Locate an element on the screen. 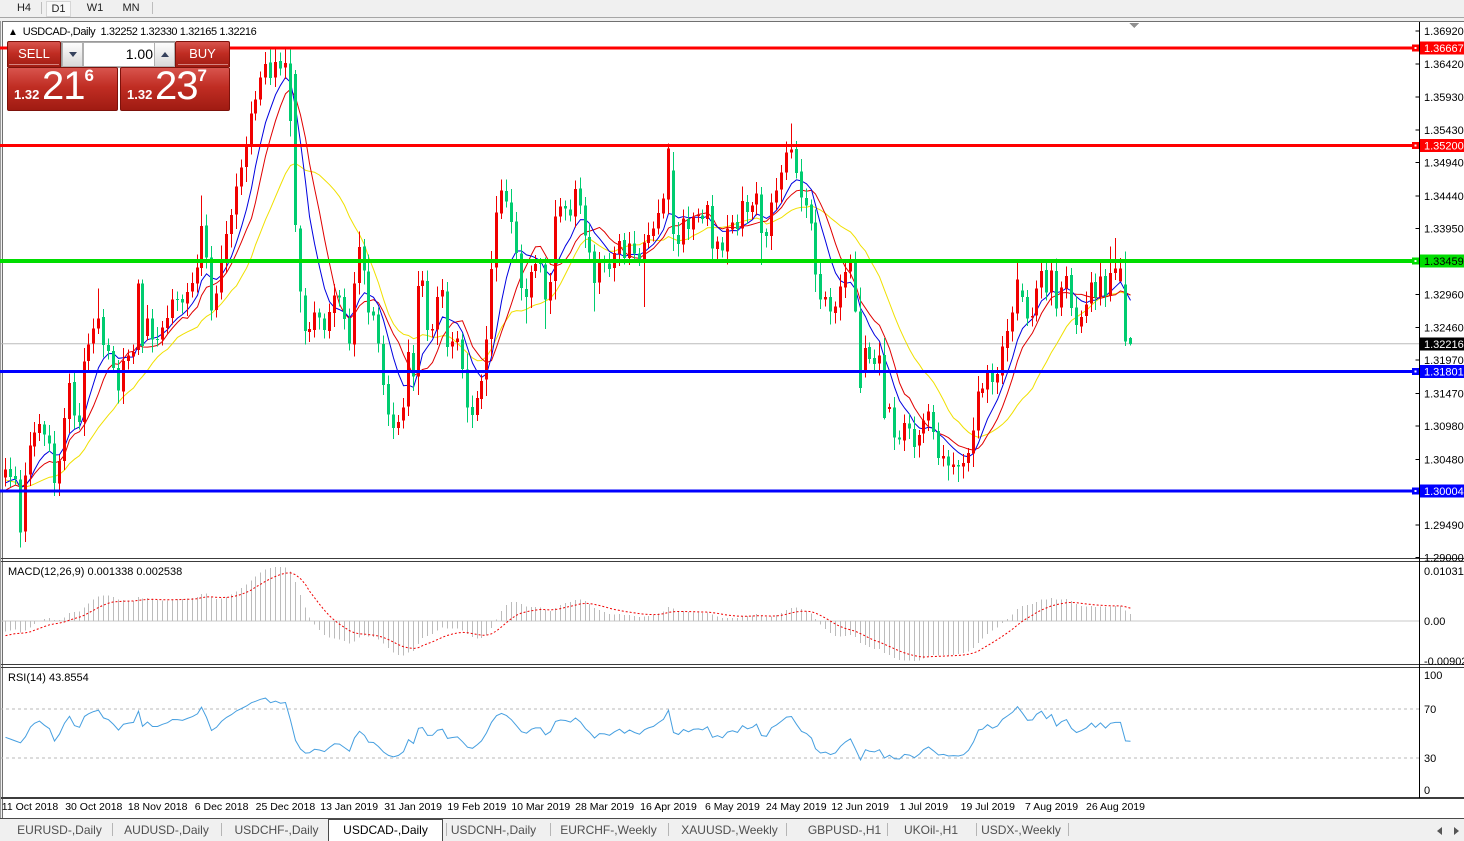 This screenshot has width=1464, height=841. svg-text: 1.35430 is located at coordinates (1444, 131).